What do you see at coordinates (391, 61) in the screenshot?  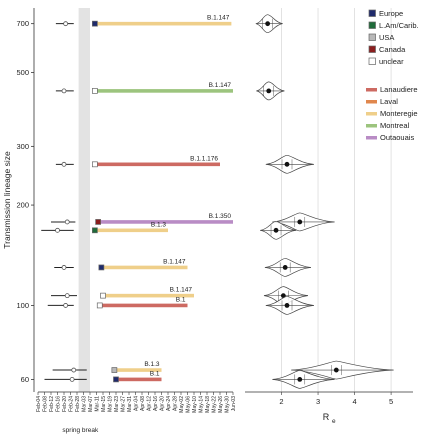 I see `legend-origin-label: unclear` at bounding box center [391, 61].